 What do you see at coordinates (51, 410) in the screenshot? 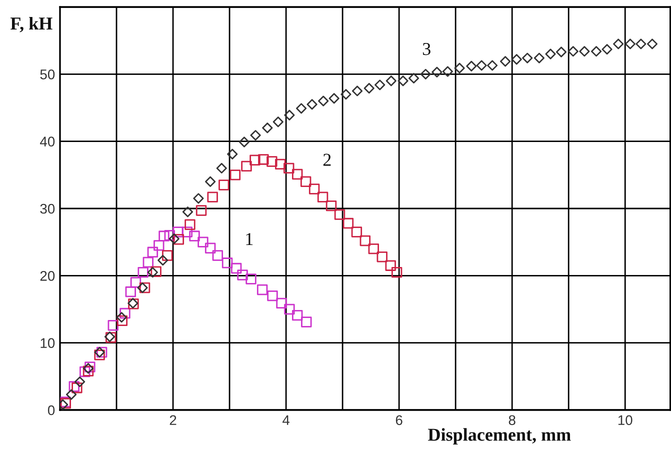
I see `y-tick-label: 0` at bounding box center [51, 410].